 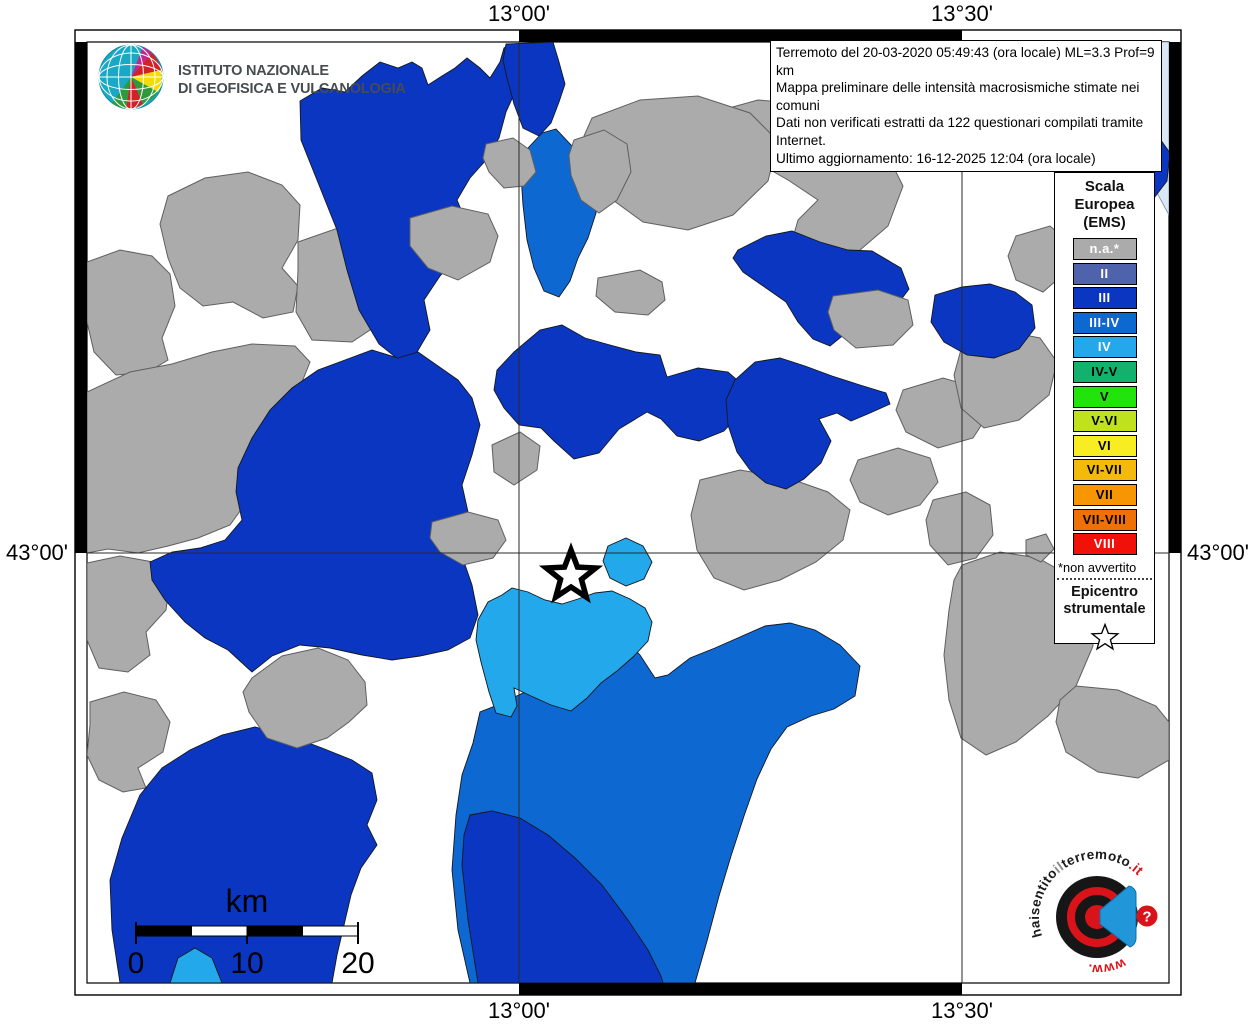 I want to click on hsit-question-mark: ?, so click(x=1146, y=917).